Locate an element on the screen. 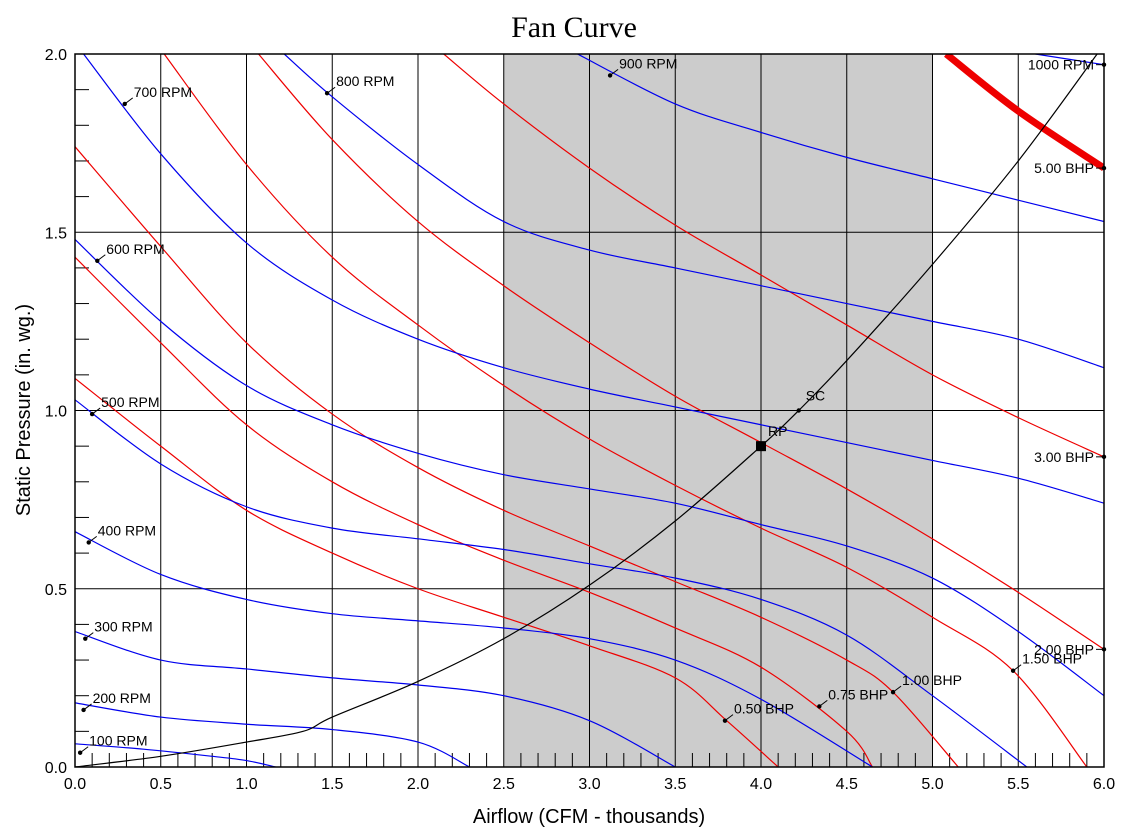 The image size is (1123, 834). rpm-label-100-rpm: 100 RPM is located at coordinates (118, 741).